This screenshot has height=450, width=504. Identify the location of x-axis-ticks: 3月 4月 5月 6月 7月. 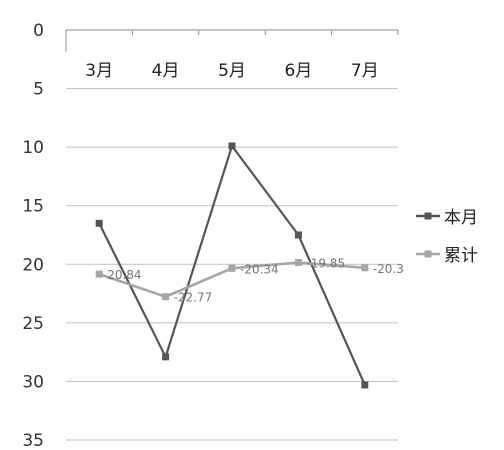
(231, 71).